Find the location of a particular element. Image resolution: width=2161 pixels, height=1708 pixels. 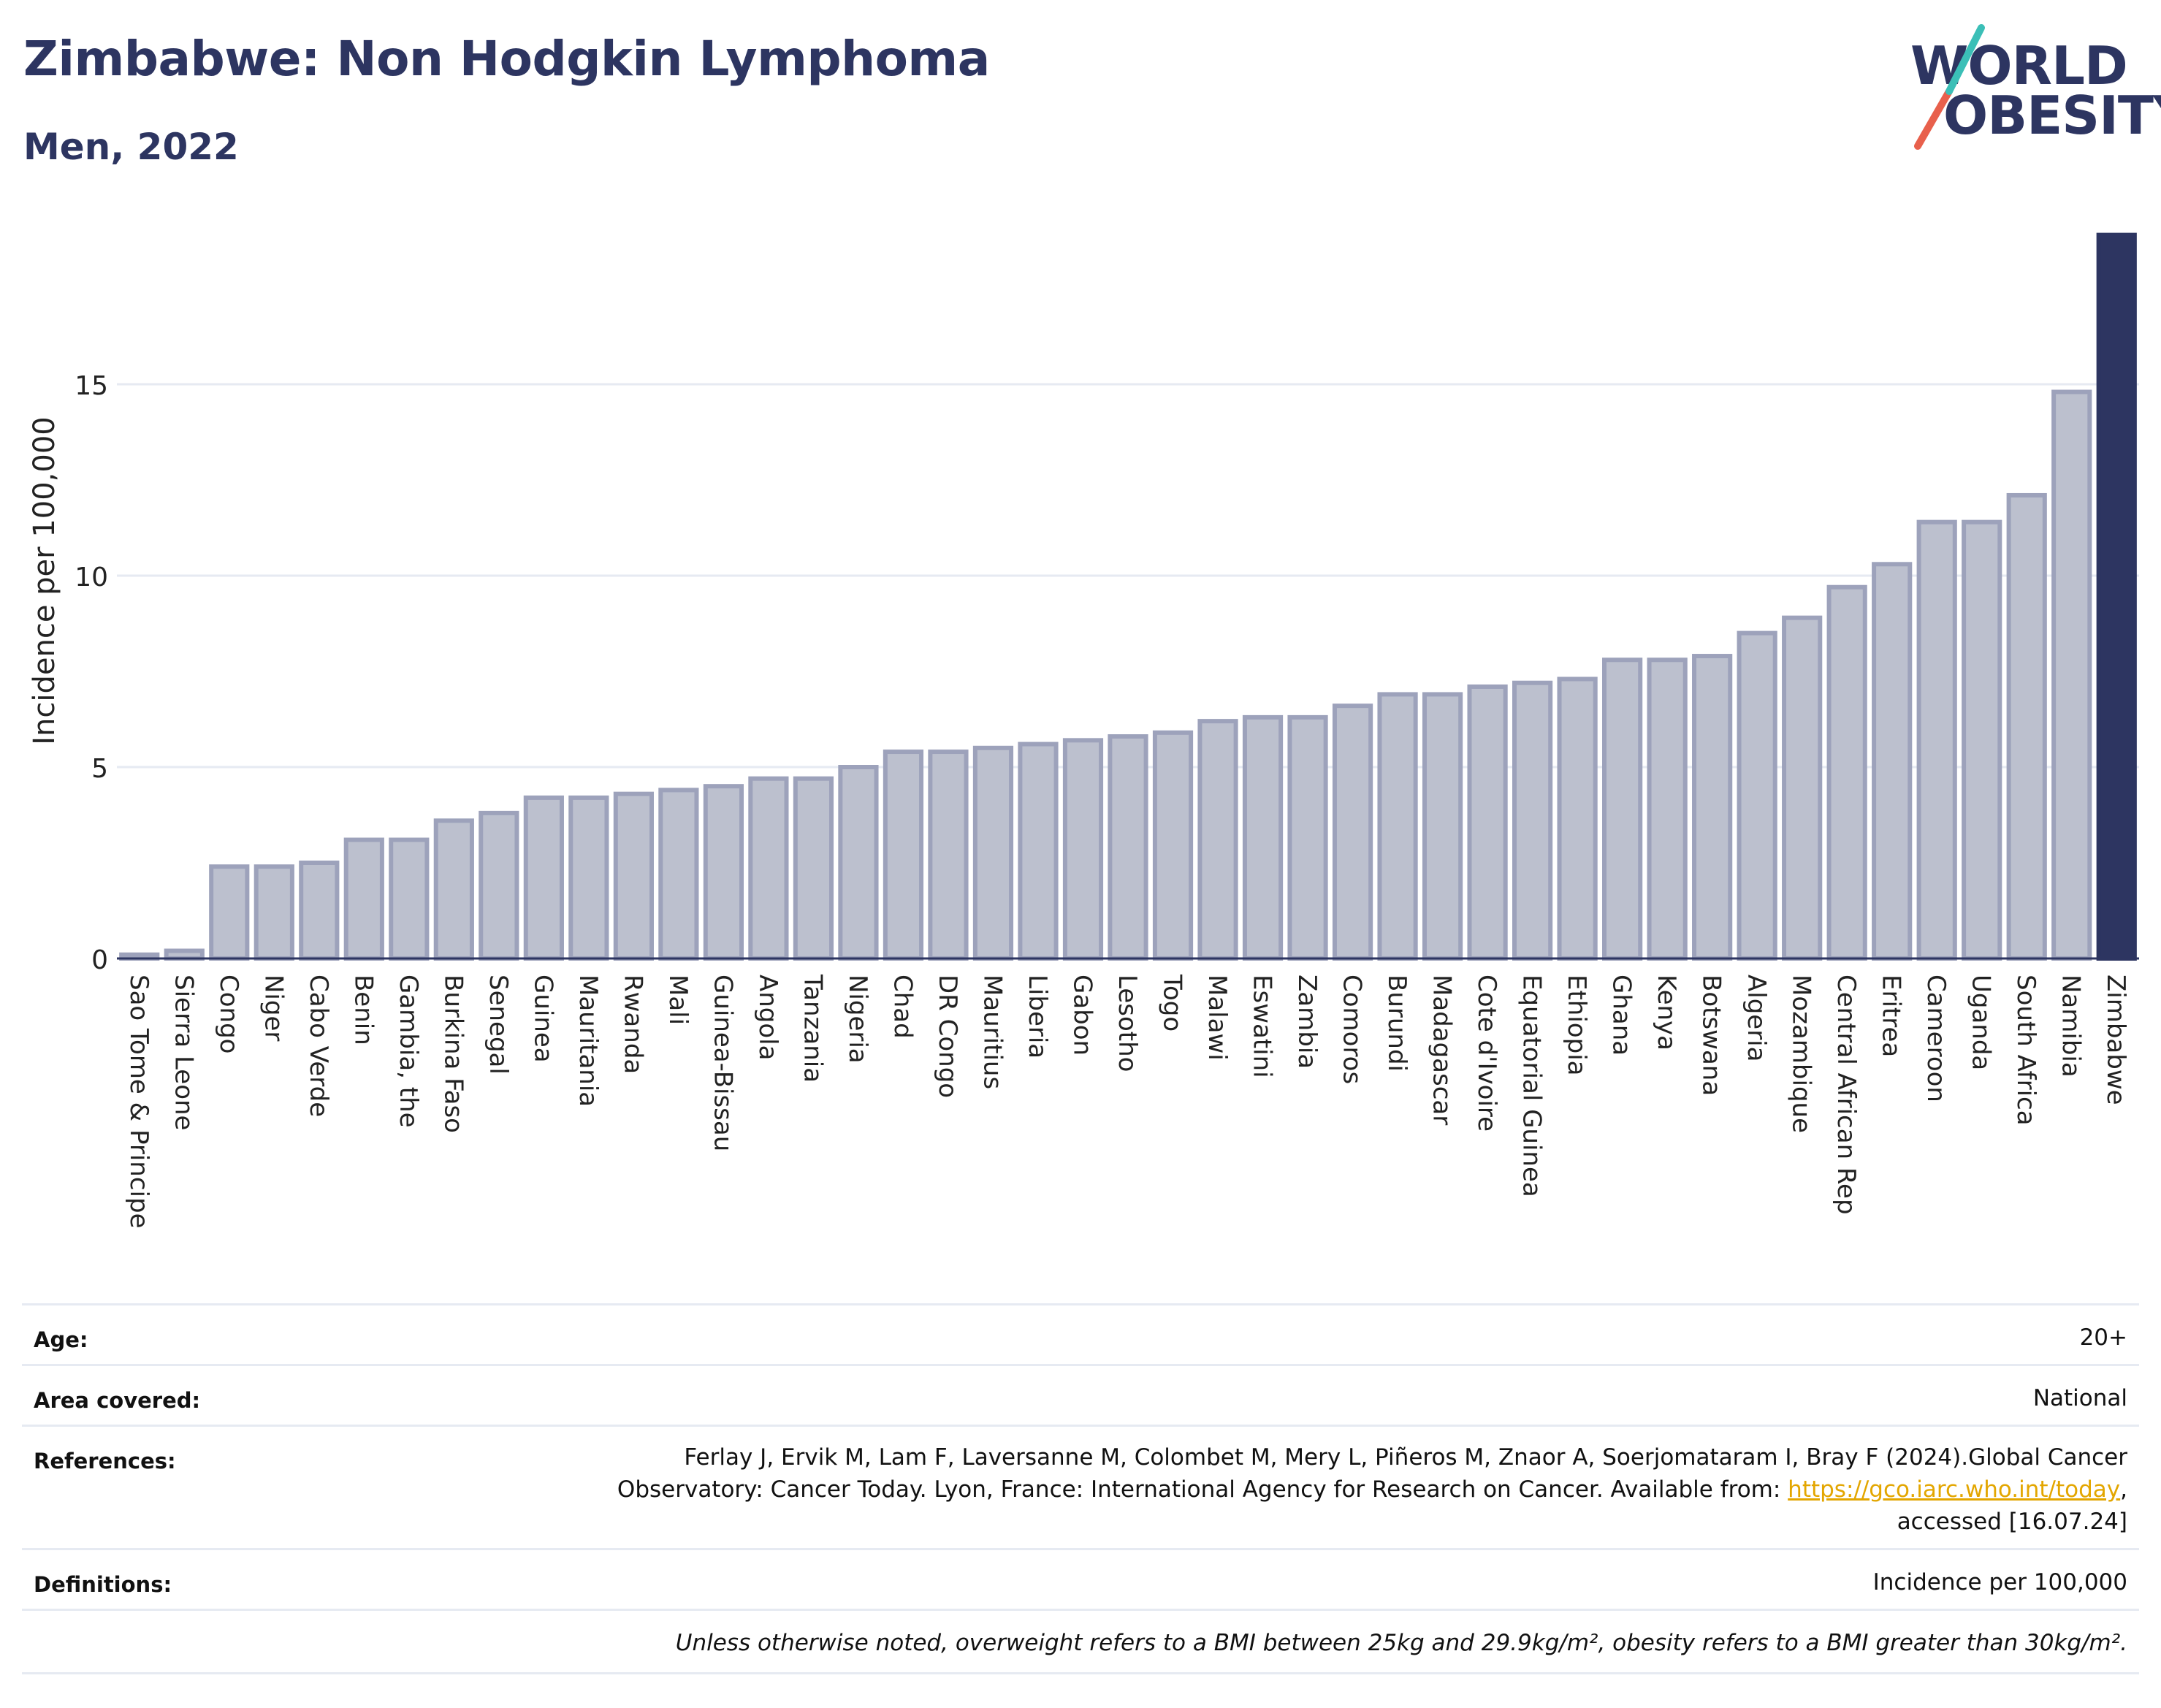

x-tick-label: Niger is located at coordinates (273, 1008).